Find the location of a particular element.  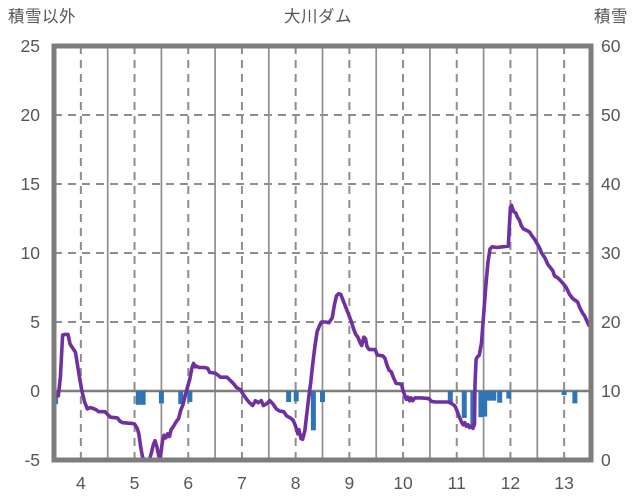

right-axis-tick-label: 30 is located at coordinates (611, 253).